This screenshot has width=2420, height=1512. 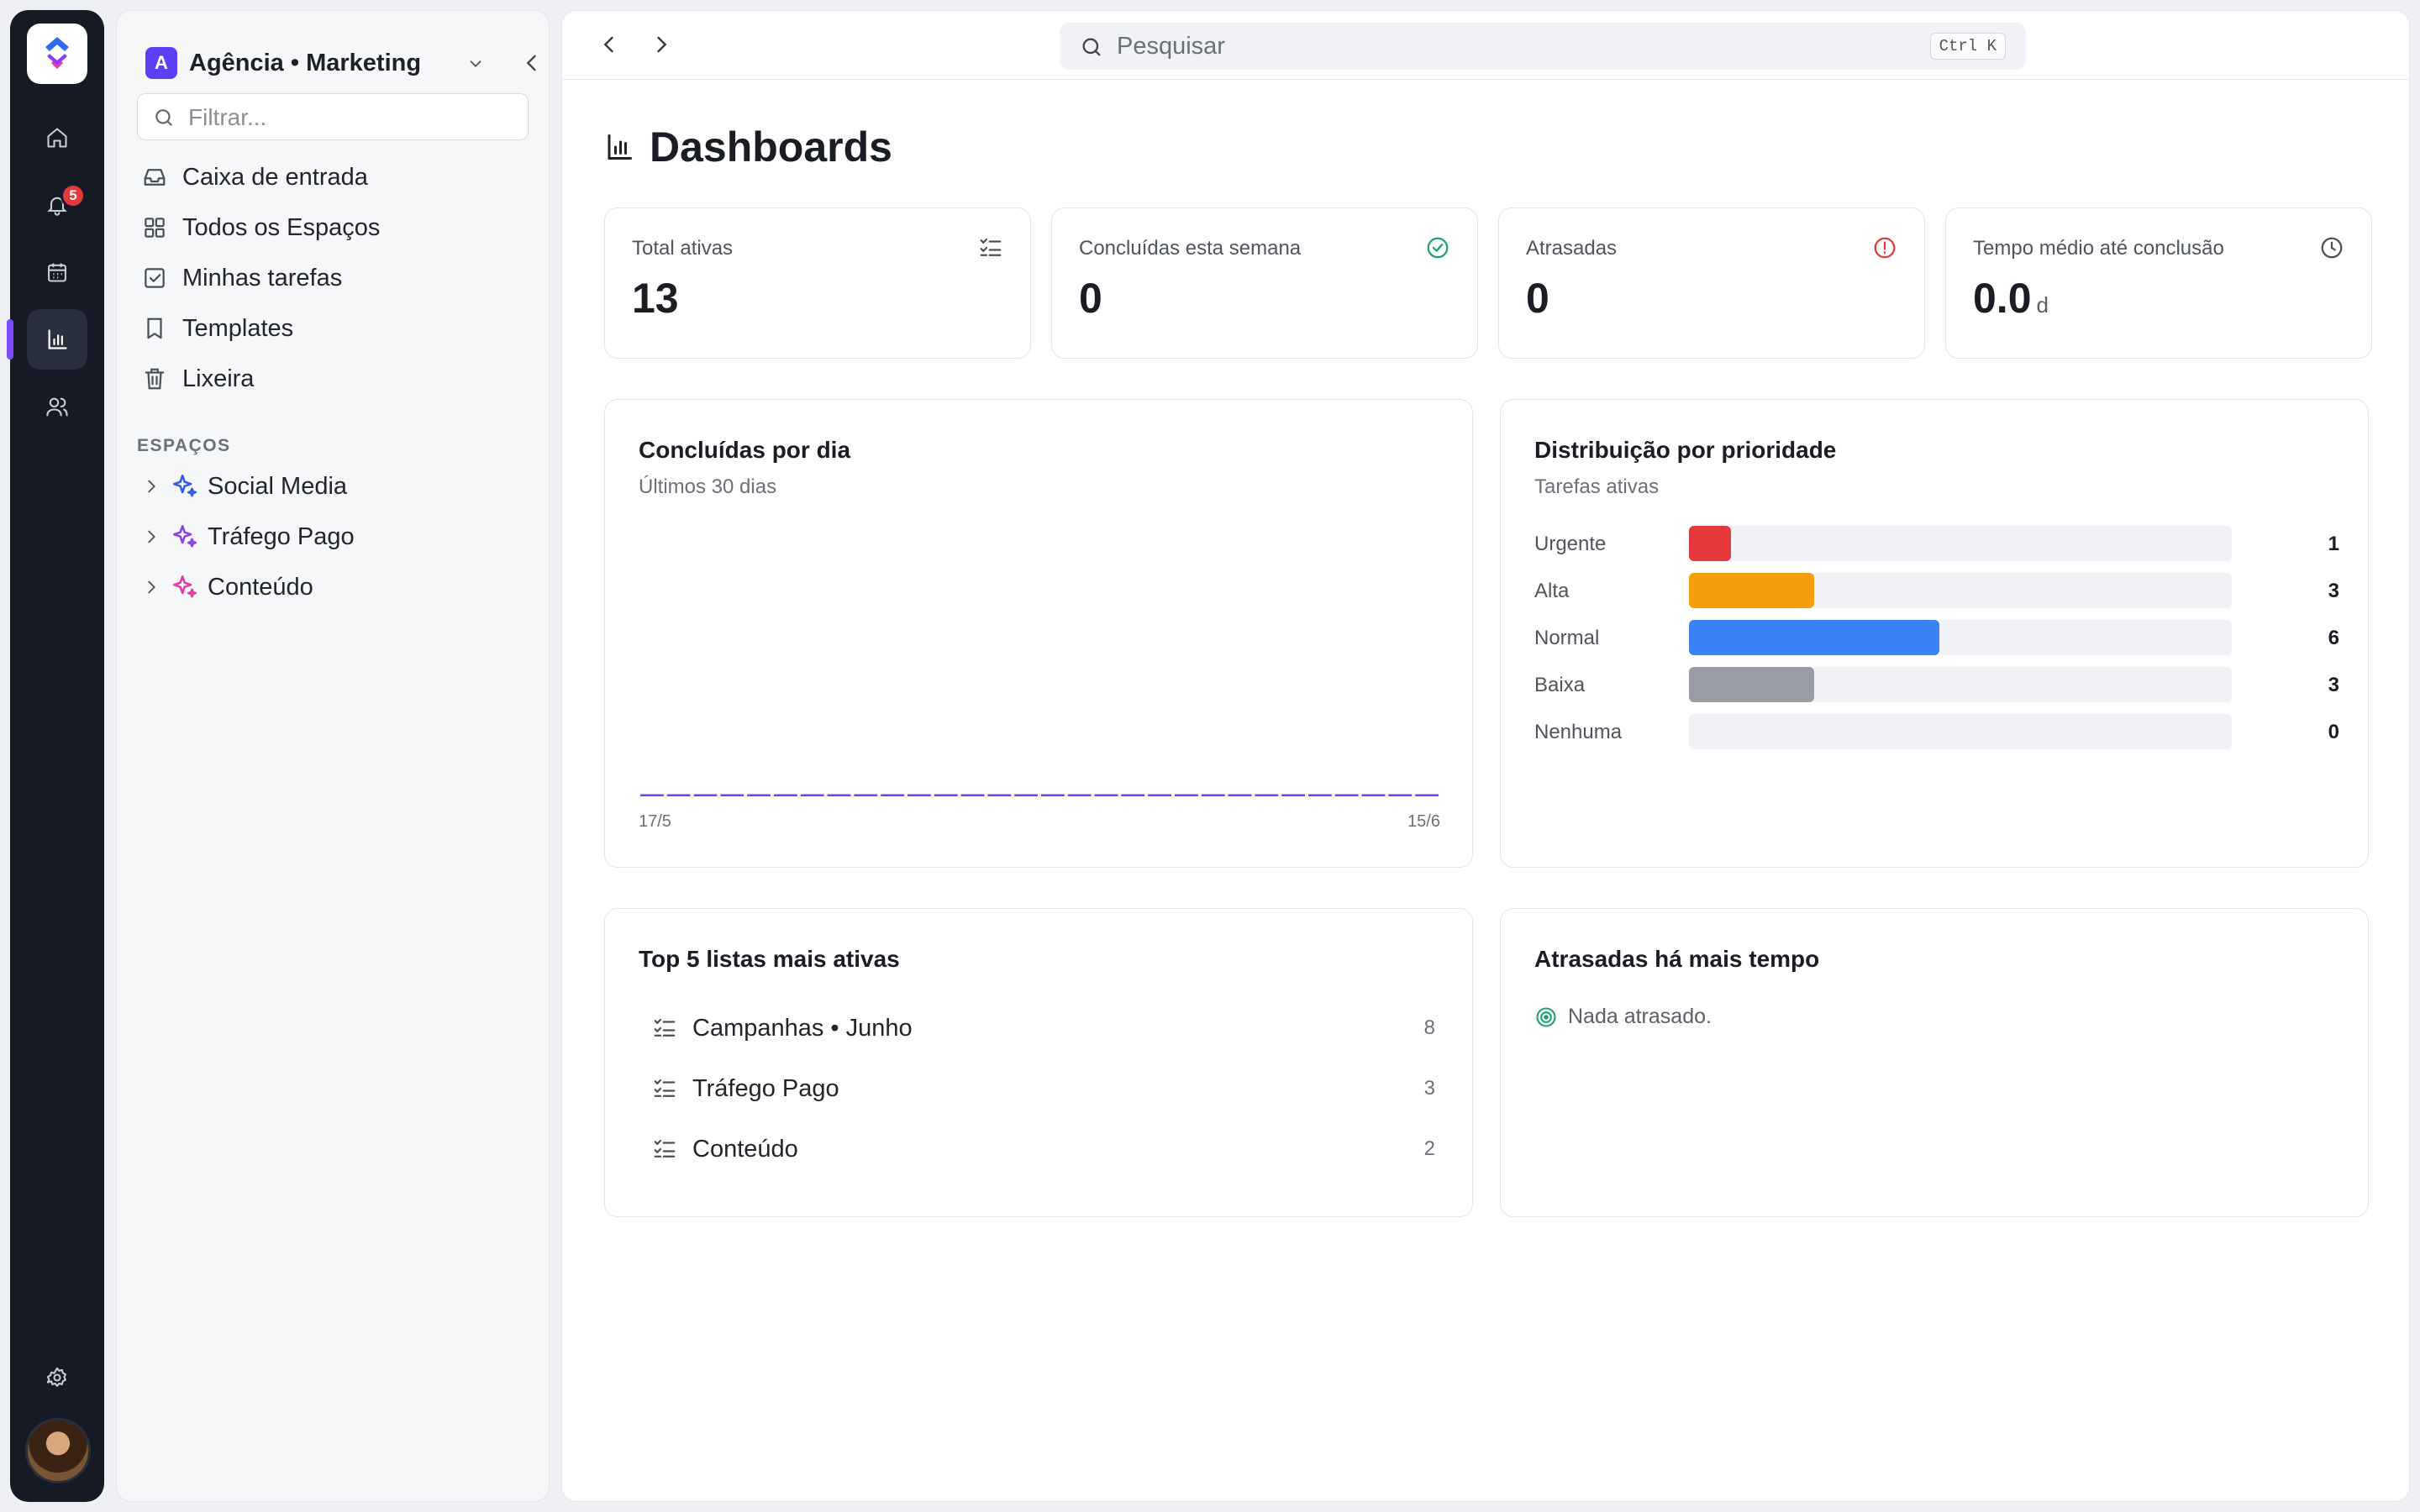 What do you see at coordinates (57, 339) in the screenshot?
I see `rail-dashboards` at bounding box center [57, 339].